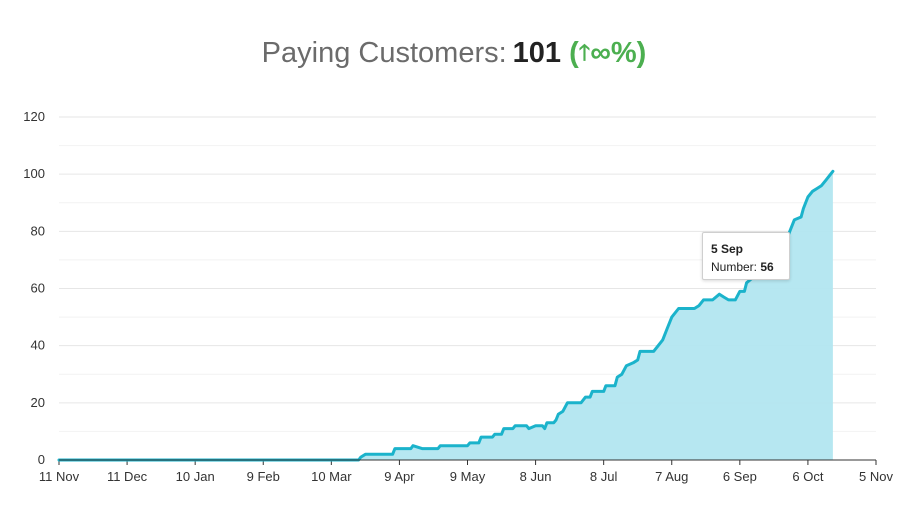 The image size is (908, 519). What do you see at coordinates (767, 267) in the screenshot?
I see `tooltip-metric-value: 56` at bounding box center [767, 267].